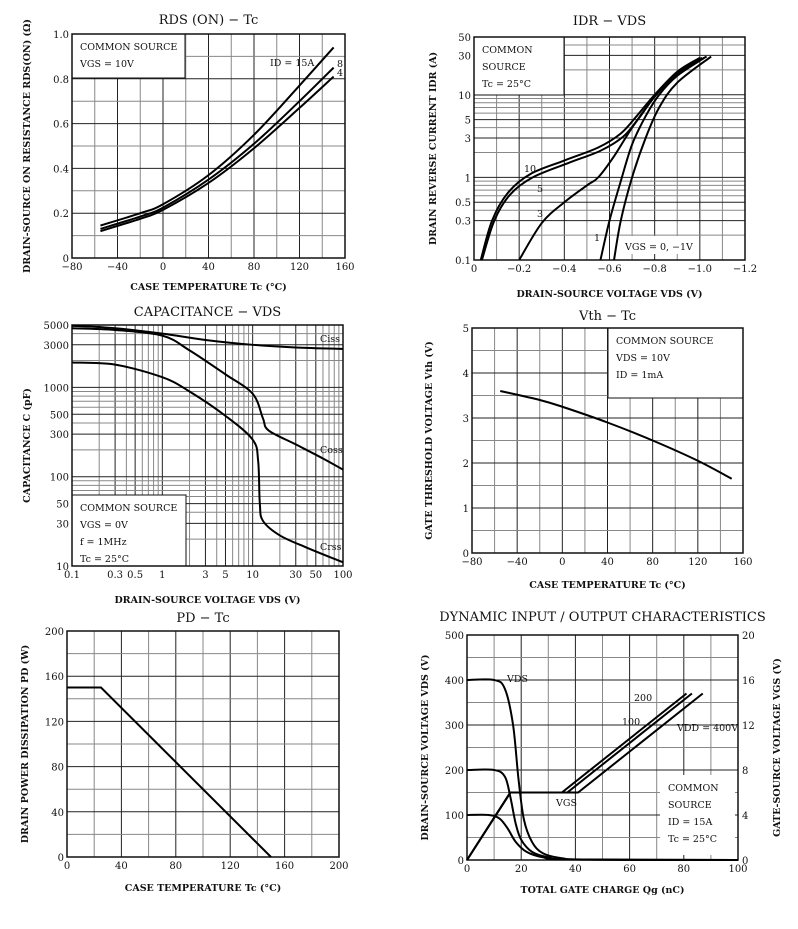 This screenshot has height=929, width=798. Describe the element at coordinates (658, 247) in the screenshot. I see `series-label-vgs: VGS = 0, −1V` at that location.